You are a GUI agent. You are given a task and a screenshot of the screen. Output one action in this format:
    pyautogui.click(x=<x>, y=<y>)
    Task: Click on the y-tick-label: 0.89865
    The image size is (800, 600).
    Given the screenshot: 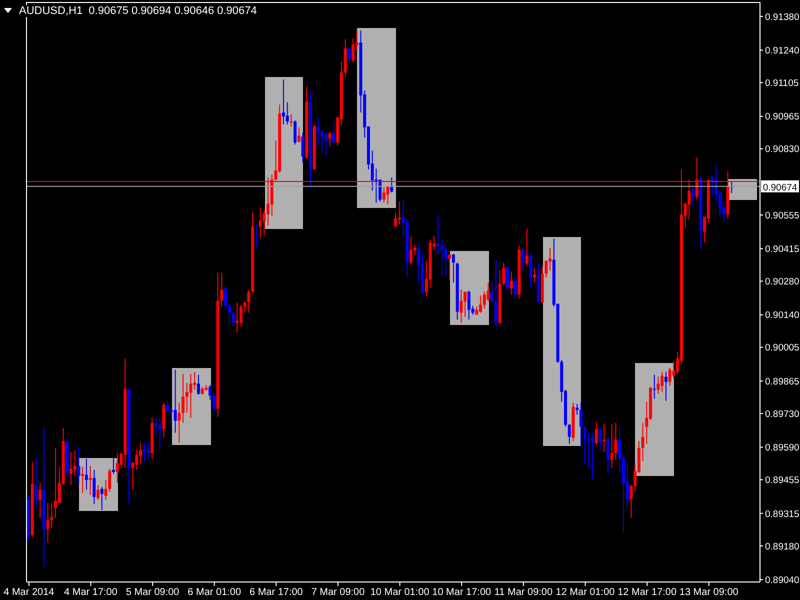 What is the action you would take?
    pyautogui.click(x=782, y=382)
    